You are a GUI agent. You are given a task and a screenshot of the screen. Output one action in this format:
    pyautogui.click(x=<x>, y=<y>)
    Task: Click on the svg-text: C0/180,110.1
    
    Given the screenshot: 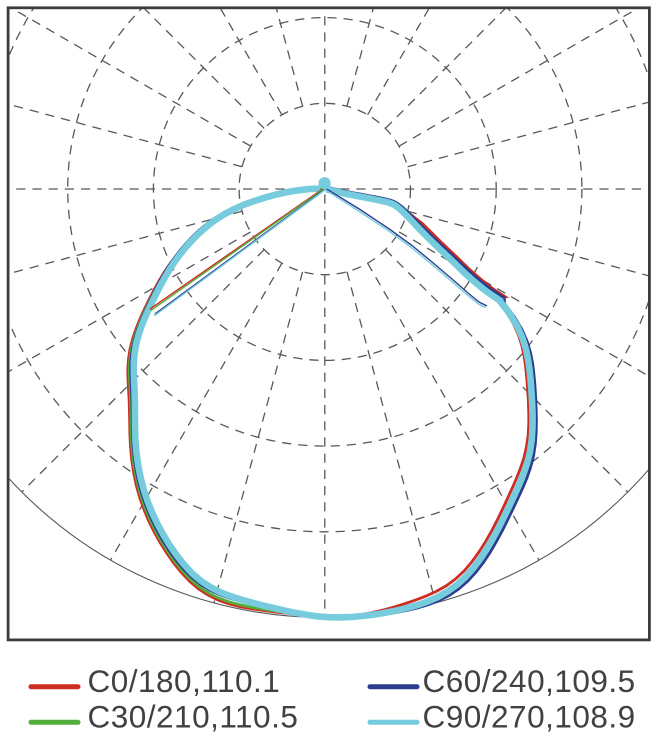 What is the action you would take?
    pyautogui.click(x=184, y=681)
    